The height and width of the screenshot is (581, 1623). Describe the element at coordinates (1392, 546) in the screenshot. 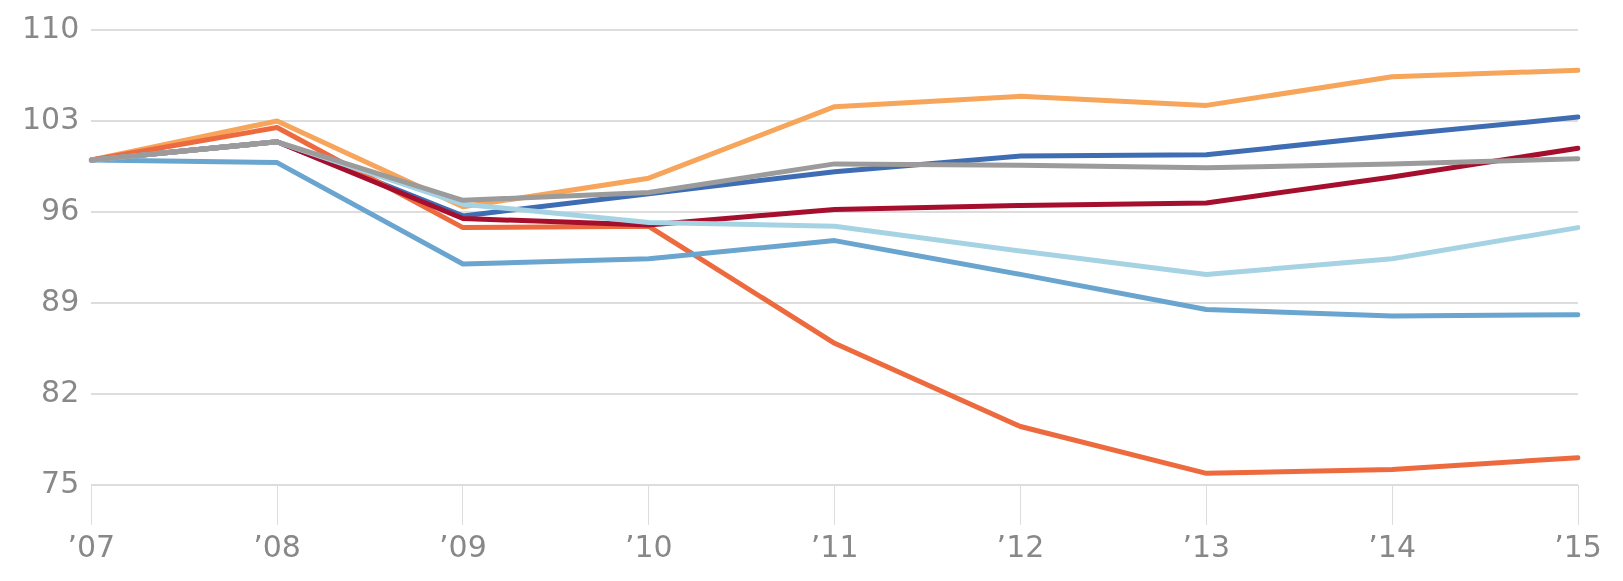

I see `x-tick-label: ’14` at that location.